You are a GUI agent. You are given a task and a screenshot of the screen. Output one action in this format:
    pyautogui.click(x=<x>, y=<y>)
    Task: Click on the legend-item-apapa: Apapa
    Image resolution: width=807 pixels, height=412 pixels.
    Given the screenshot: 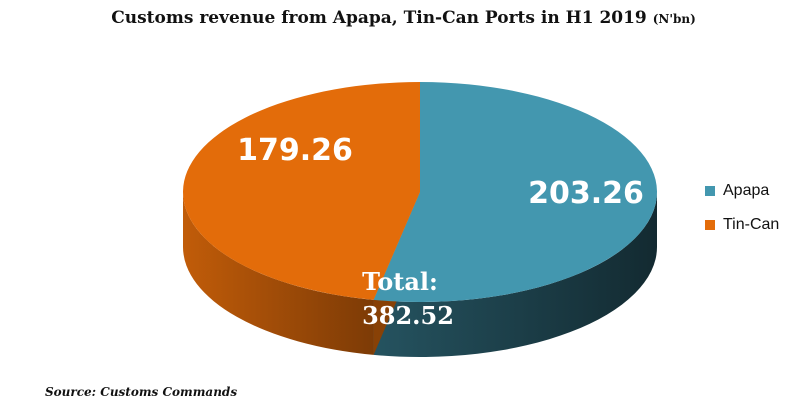 What is the action you would take?
    pyautogui.click(x=742, y=191)
    